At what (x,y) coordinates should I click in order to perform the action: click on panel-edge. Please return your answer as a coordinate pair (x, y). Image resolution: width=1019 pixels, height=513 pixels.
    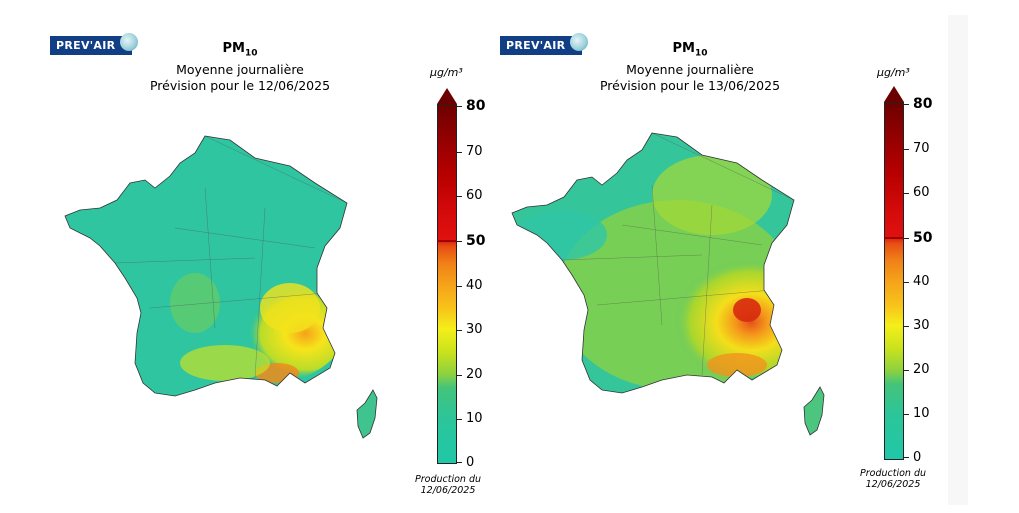
    Looking at the image, I should click on (958, 260).